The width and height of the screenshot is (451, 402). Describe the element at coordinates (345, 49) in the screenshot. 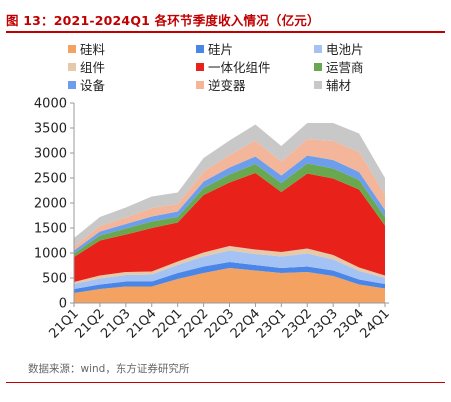

I see `legend-label: 电池片` at that location.